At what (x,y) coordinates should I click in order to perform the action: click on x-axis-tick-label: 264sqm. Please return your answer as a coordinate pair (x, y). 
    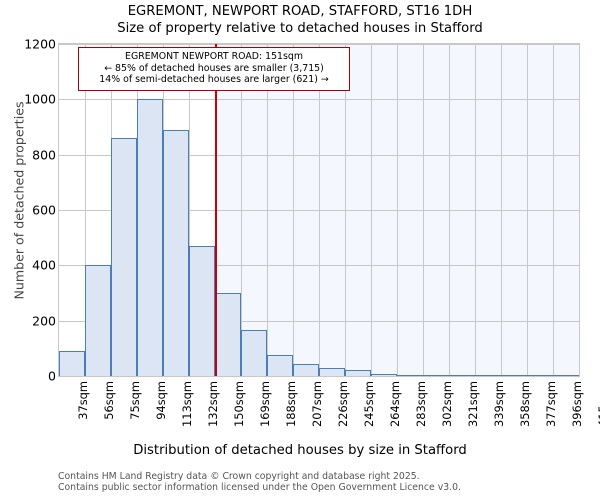
    Looking at the image, I should click on (395, 404).